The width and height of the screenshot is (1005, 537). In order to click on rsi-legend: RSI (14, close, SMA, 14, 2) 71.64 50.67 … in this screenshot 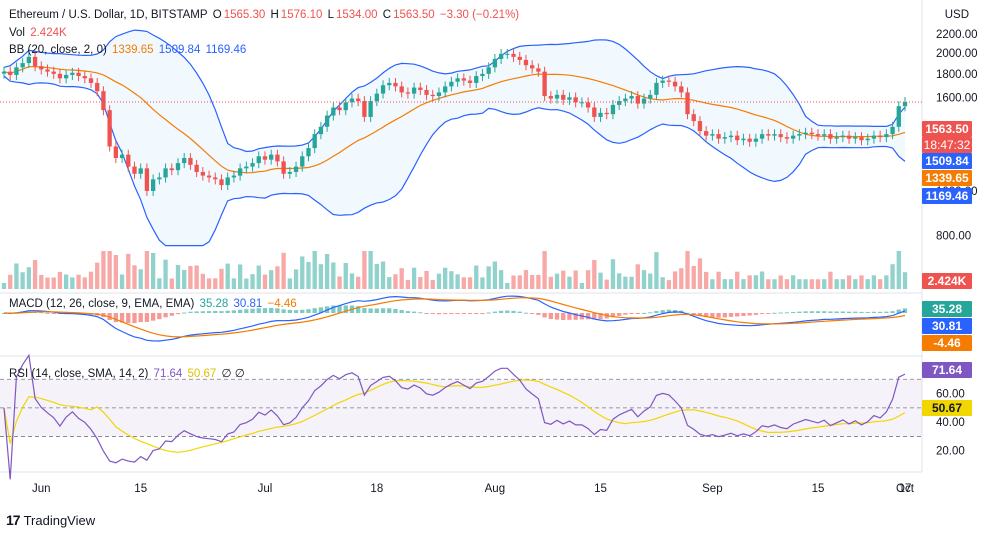, I will do `click(128, 373)`.